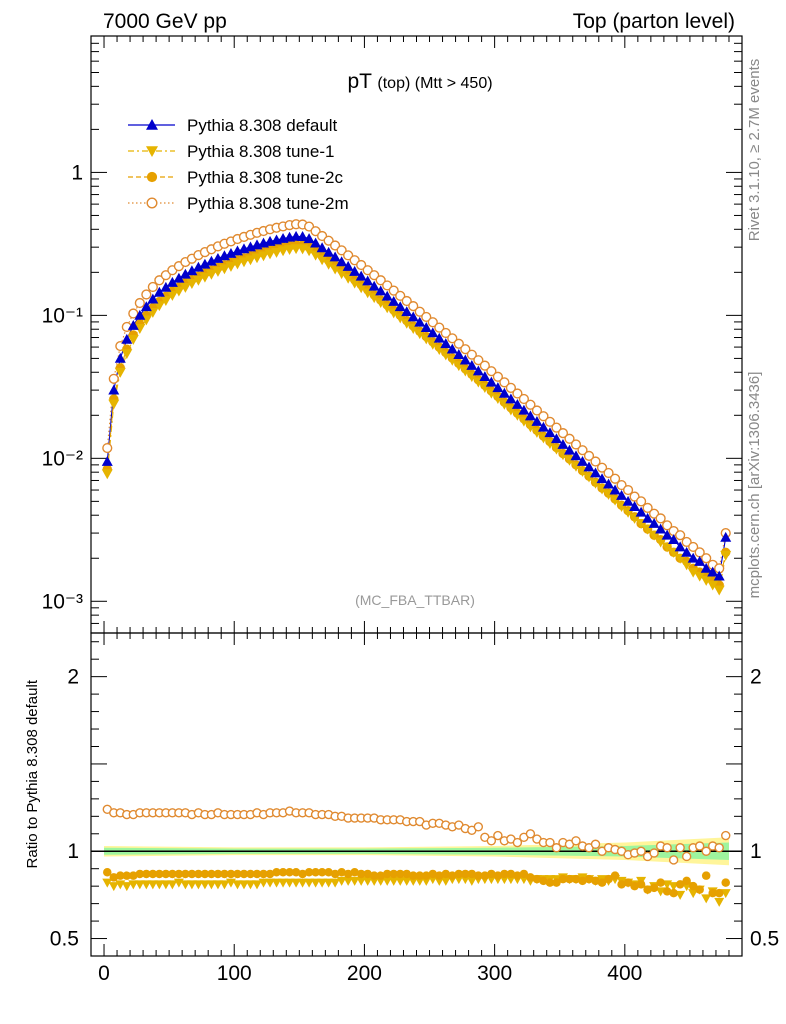  I want to click on header-right-label: Top (parton level), so click(654, 21).